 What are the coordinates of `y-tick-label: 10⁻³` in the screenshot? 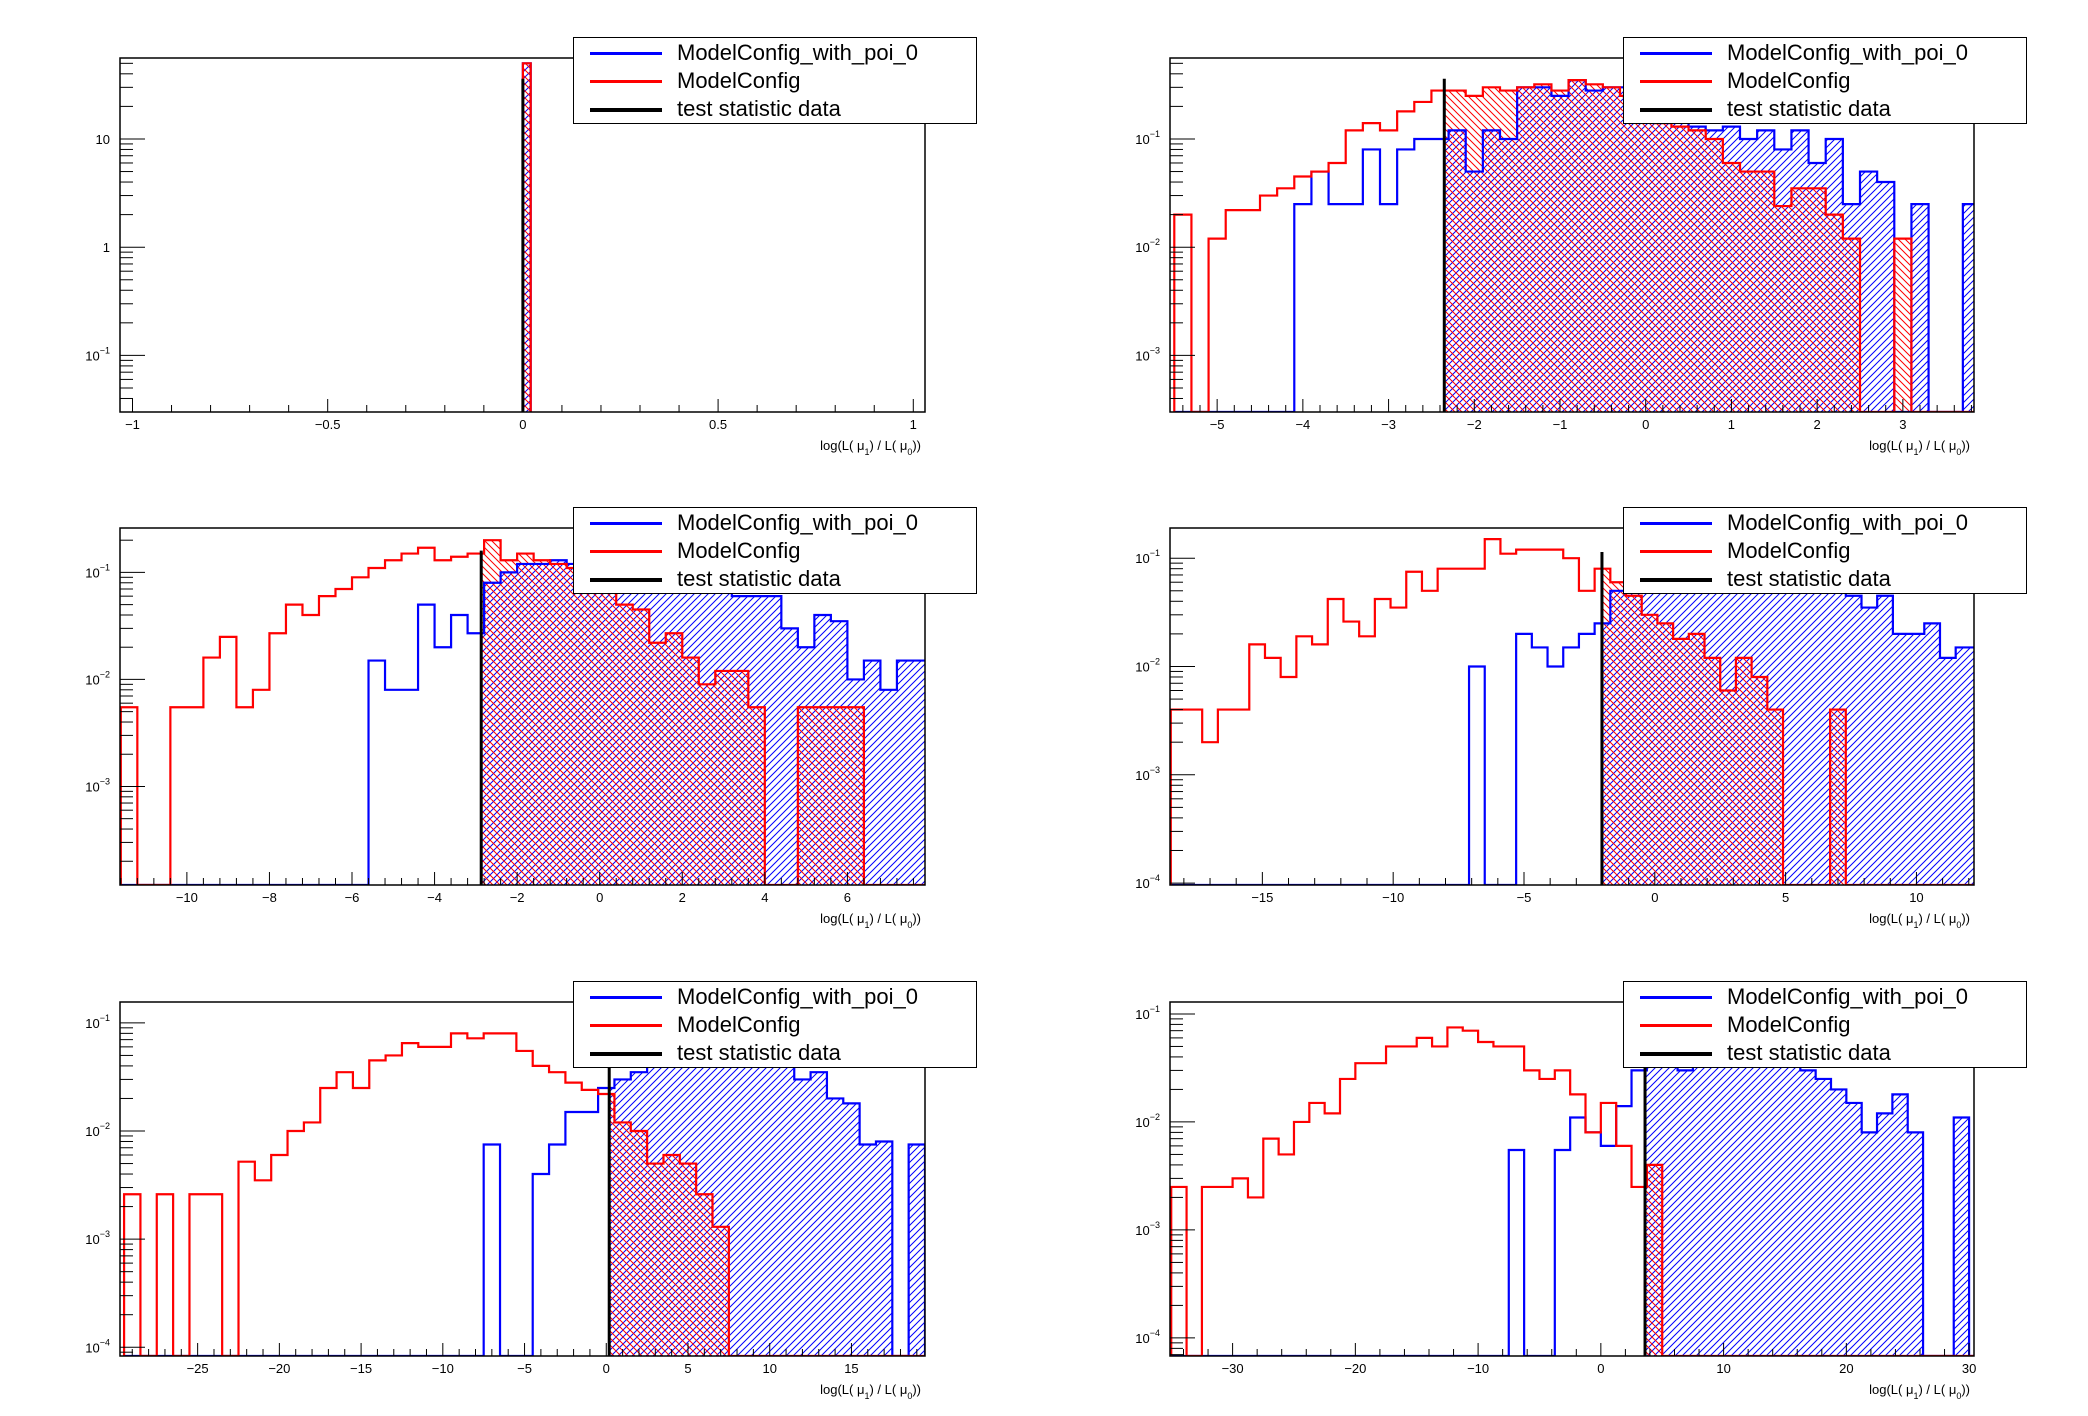 It's located at (1147, 774).